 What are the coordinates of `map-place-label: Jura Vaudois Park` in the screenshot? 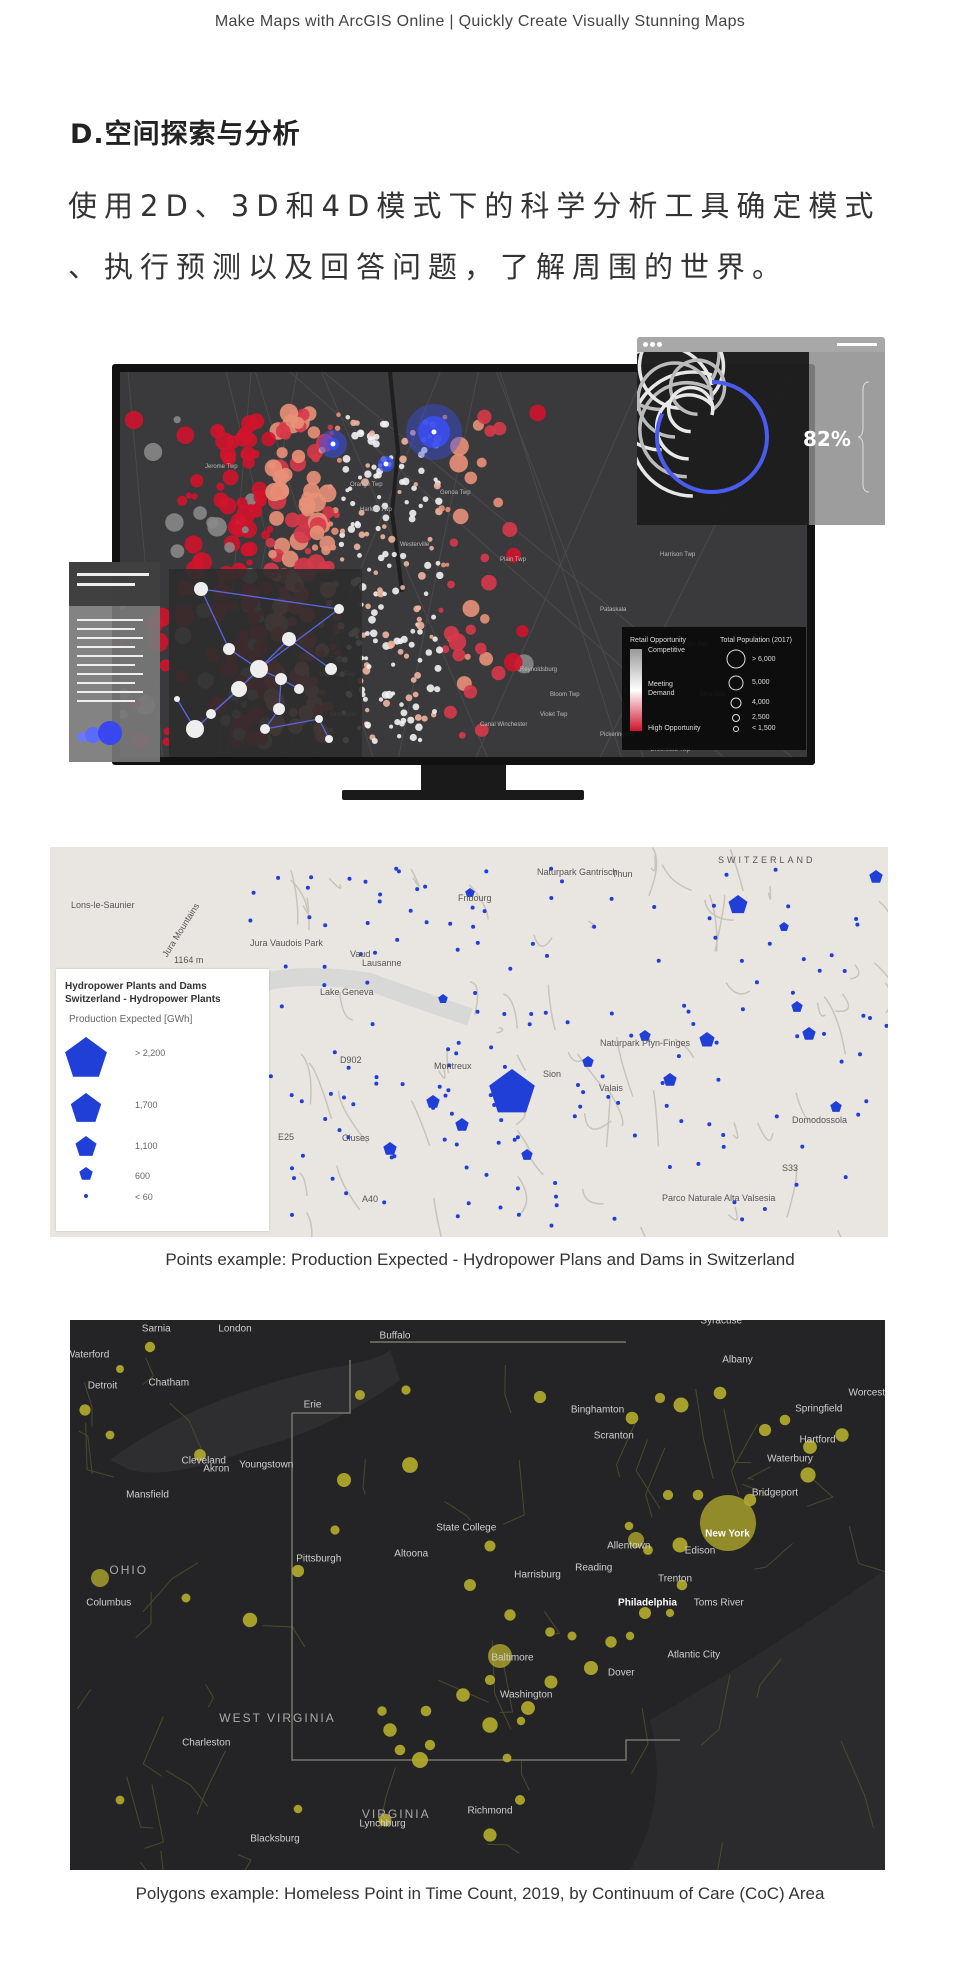 It's located at (286, 943).